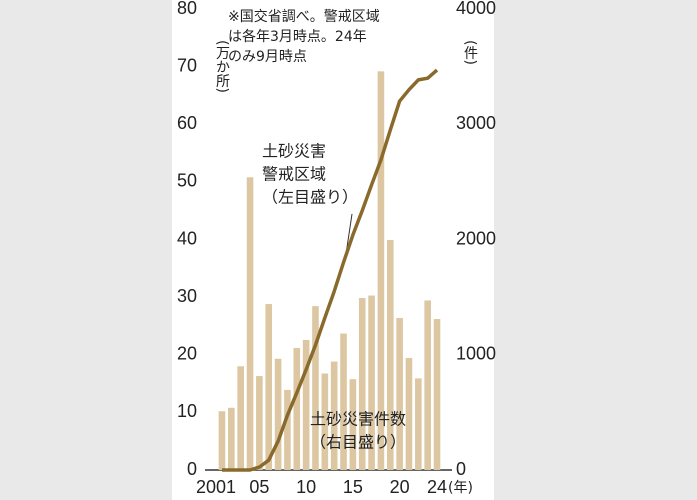 This screenshot has width=697, height=500. Describe the element at coordinates (222, 66) in the screenshot. I see `y-axis-label: (万か所)` at that location.